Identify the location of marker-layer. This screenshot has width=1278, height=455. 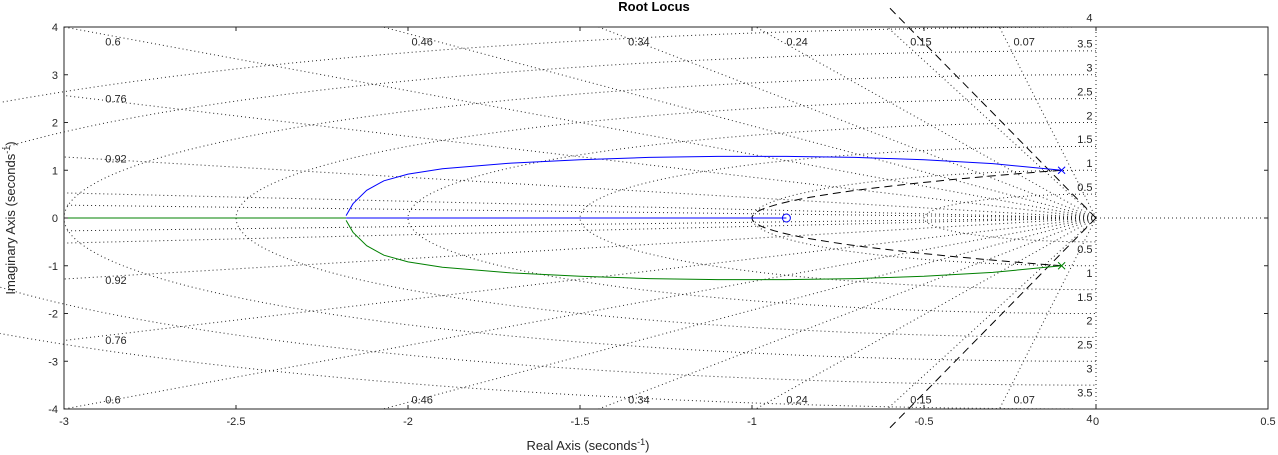
(923, 218).